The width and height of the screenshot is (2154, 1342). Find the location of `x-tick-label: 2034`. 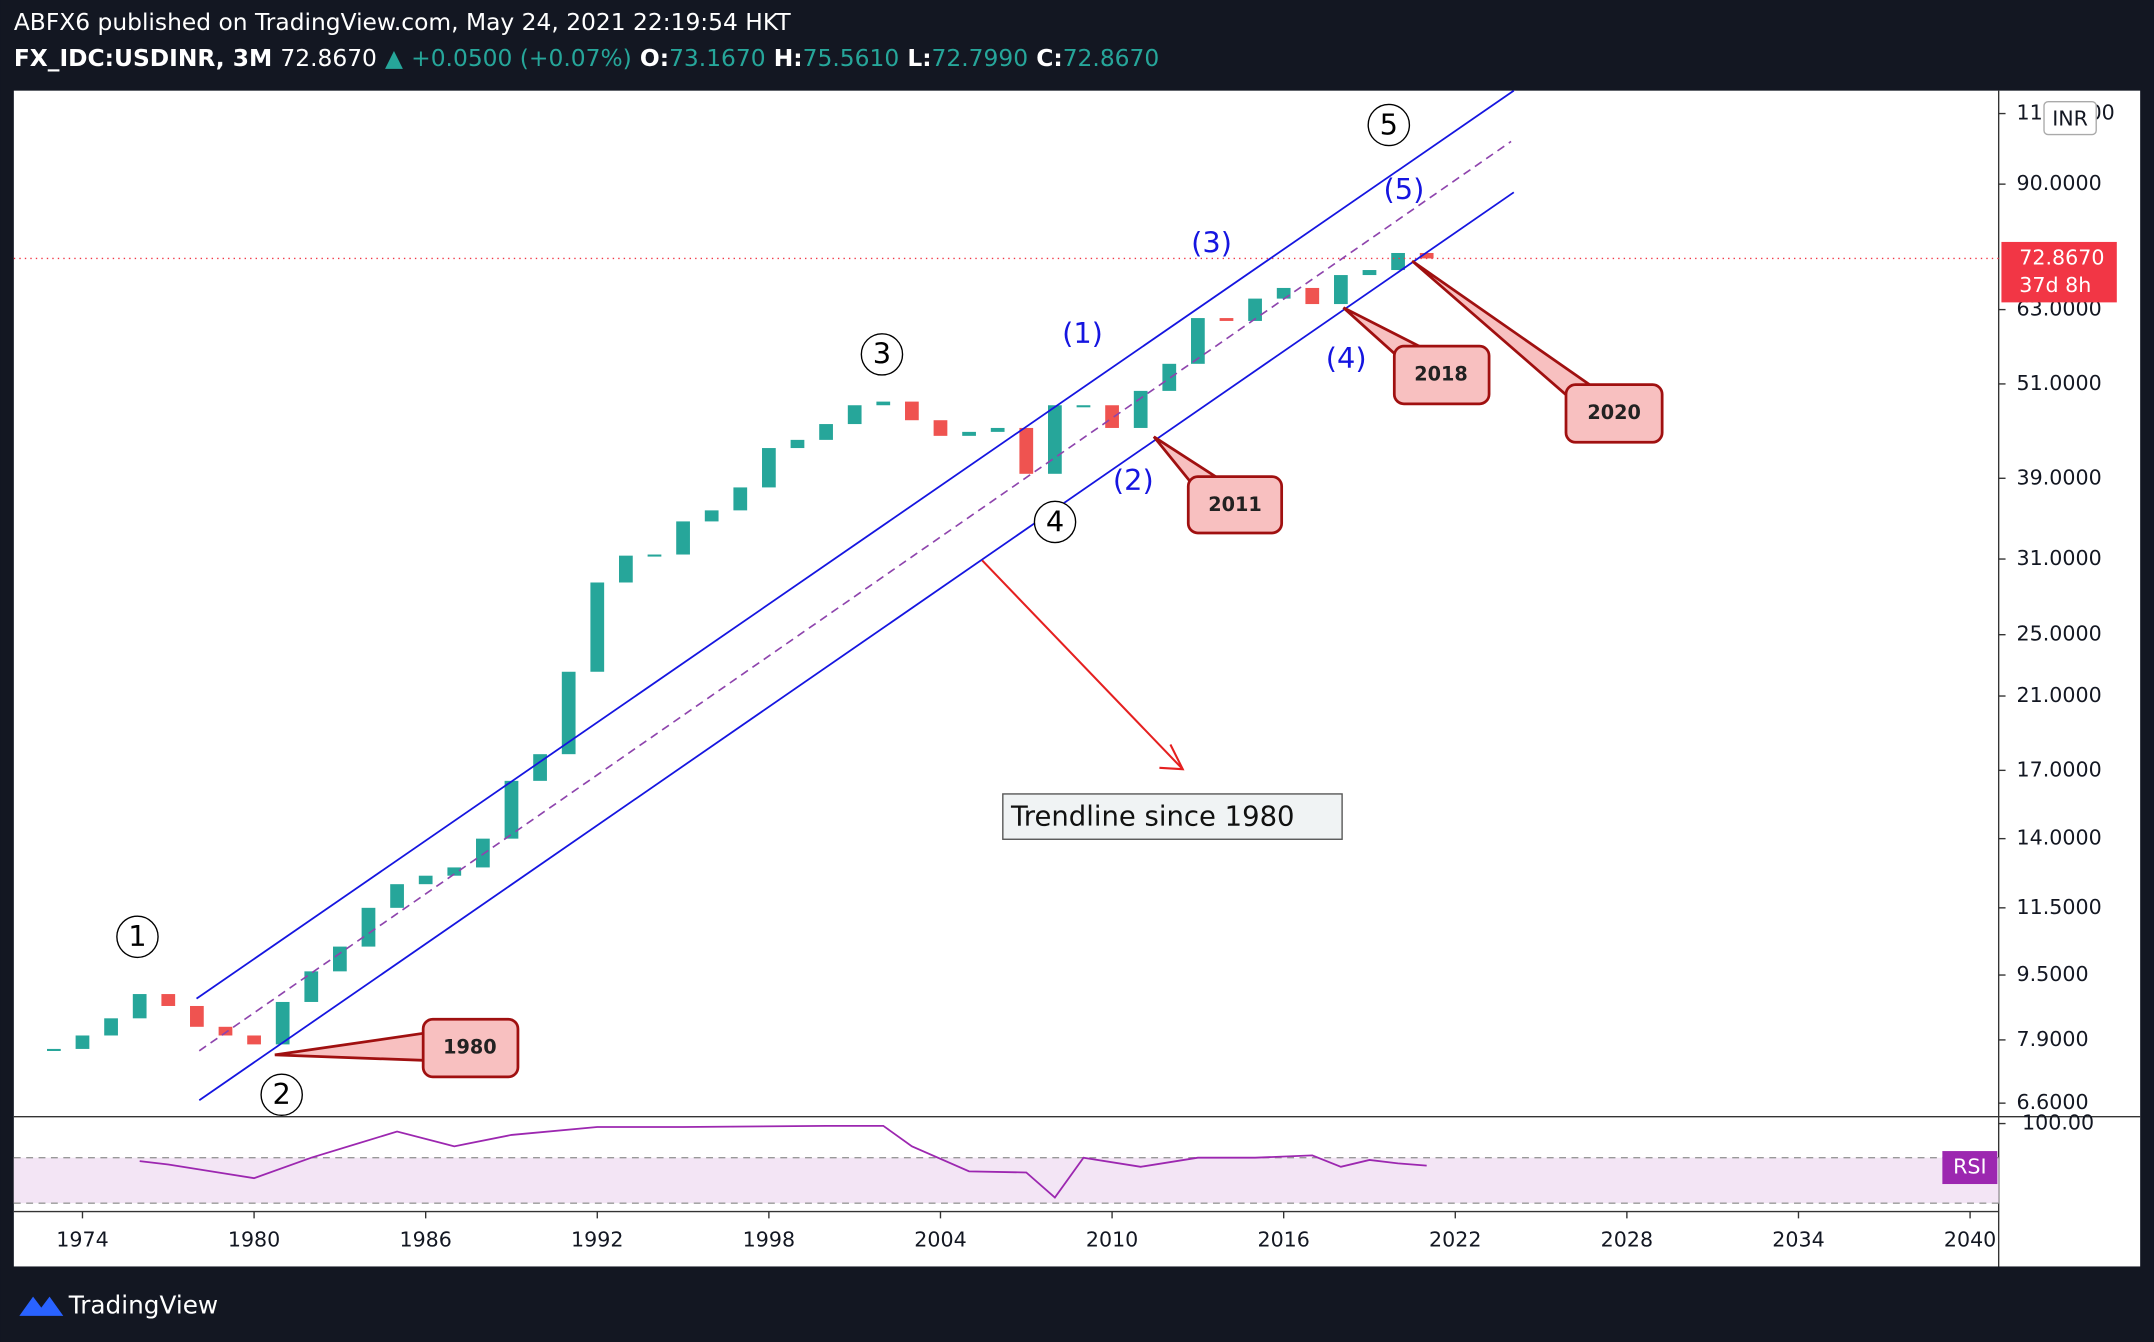

x-tick-label: 2034 is located at coordinates (1798, 1239).